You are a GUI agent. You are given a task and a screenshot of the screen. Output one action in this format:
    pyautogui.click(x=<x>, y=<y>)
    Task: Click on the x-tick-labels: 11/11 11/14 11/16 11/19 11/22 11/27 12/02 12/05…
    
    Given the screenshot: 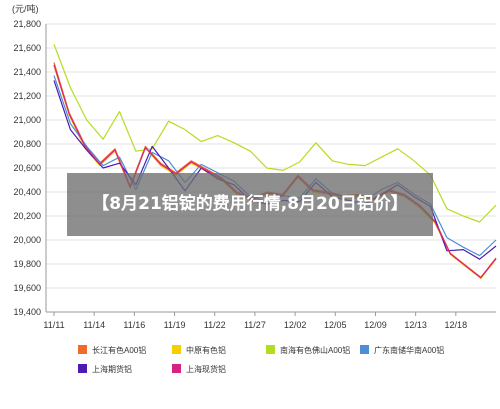 What is the action you would take?
    pyautogui.click(x=255, y=325)
    